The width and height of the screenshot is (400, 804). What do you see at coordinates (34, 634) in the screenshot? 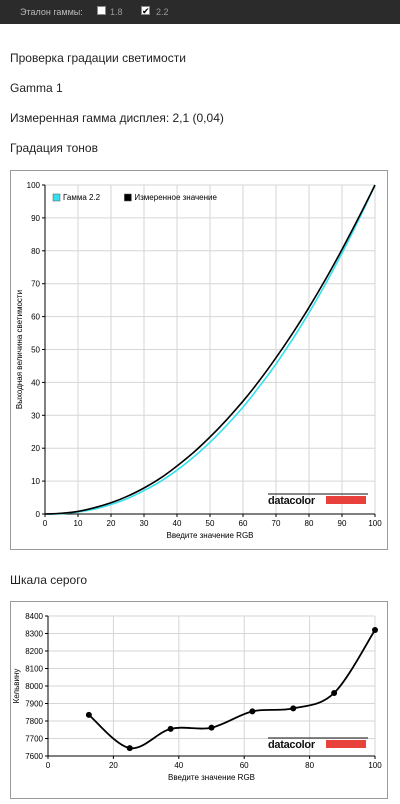
I see `y-tick-label: 8300` at bounding box center [34, 634].